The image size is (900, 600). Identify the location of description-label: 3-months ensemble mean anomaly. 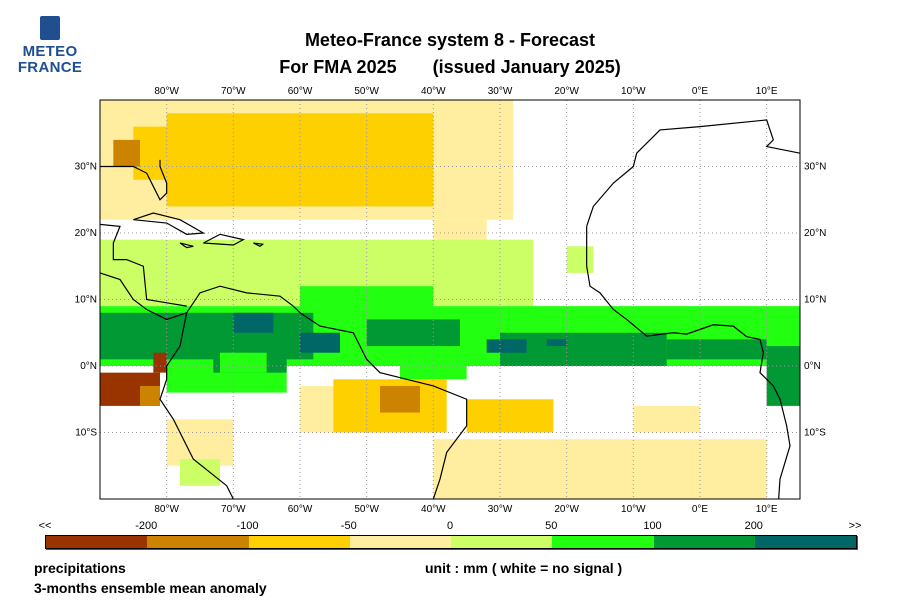
(150, 588).